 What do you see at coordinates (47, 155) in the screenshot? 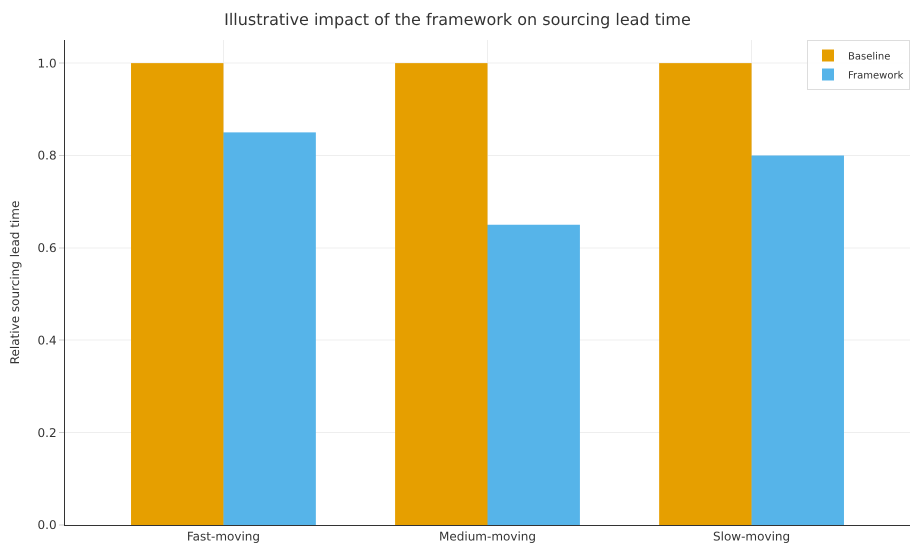
I see `y-tick-label: 0.8` at bounding box center [47, 155].